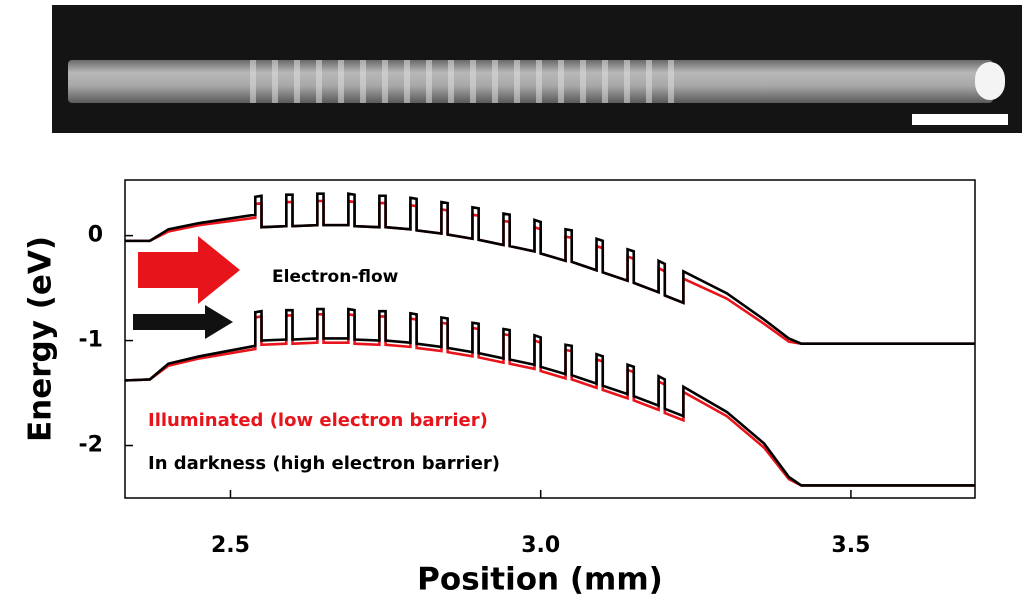 This screenshot has height=615, width=1024. I want to click on red-arrow, so click(189, 270).